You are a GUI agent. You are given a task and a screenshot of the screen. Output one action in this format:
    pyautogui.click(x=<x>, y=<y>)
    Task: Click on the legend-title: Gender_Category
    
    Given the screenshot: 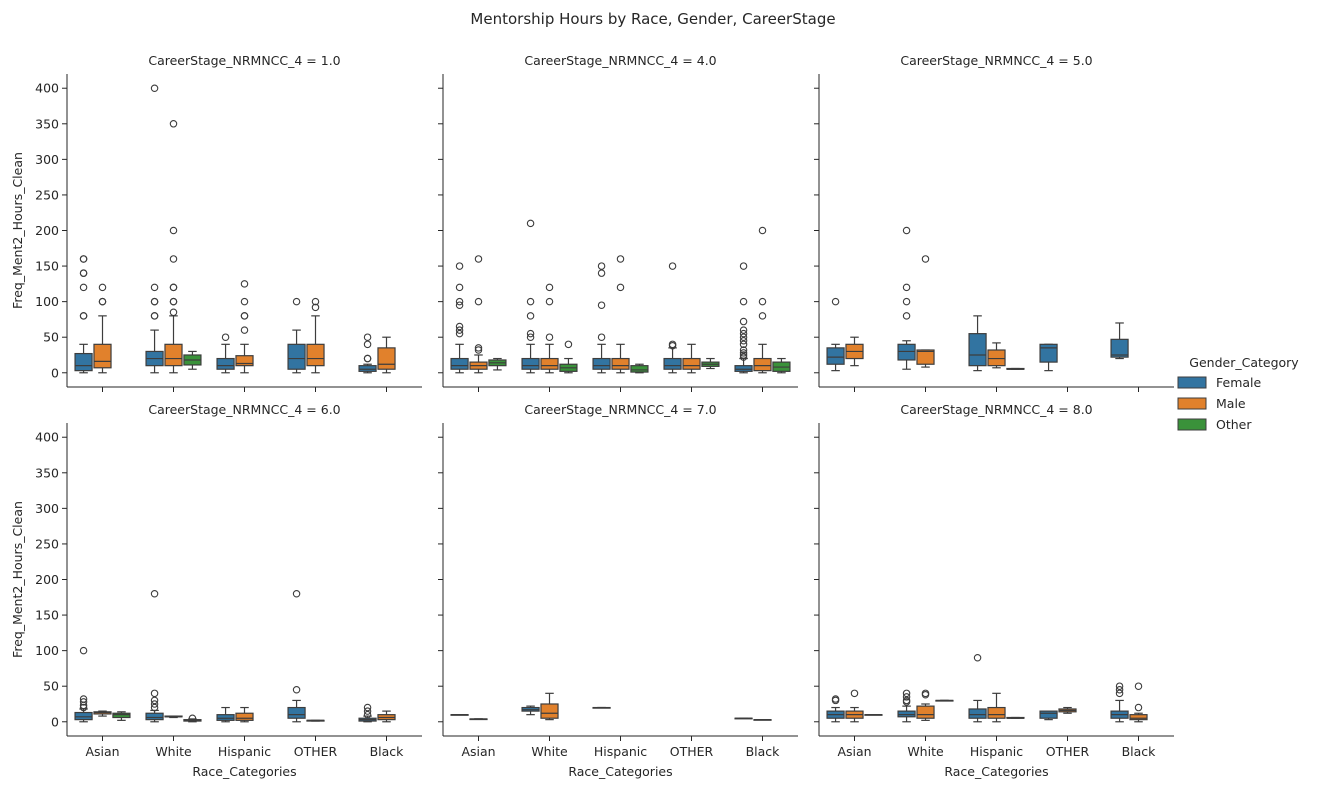 What is the action you would take?
    pyautogui.click(x=1244, y=362)
    